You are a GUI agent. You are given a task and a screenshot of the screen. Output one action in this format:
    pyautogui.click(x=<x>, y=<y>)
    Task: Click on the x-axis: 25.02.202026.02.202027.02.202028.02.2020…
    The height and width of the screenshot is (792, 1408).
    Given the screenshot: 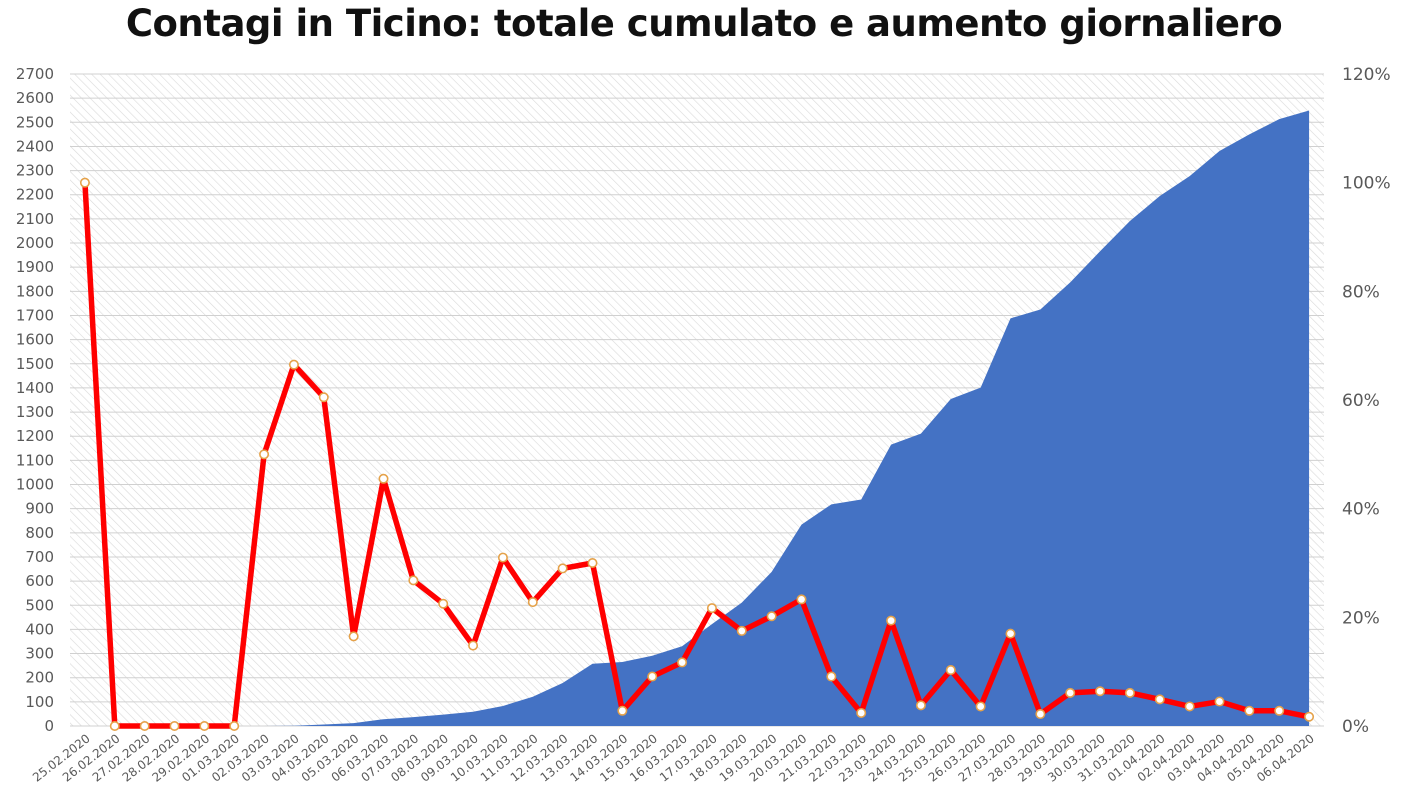 What is the action you would take?
    pyautogui.click(x=673, y=757)
    